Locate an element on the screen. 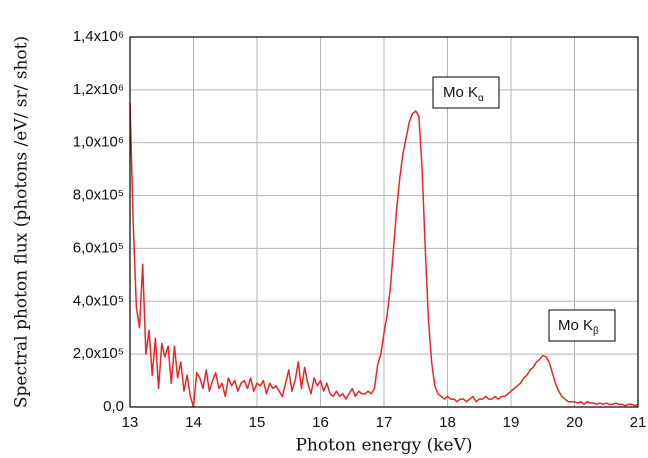 This screenshot has height=458, width=648. annotation-subscript: β is located at coordinates (596, 331).